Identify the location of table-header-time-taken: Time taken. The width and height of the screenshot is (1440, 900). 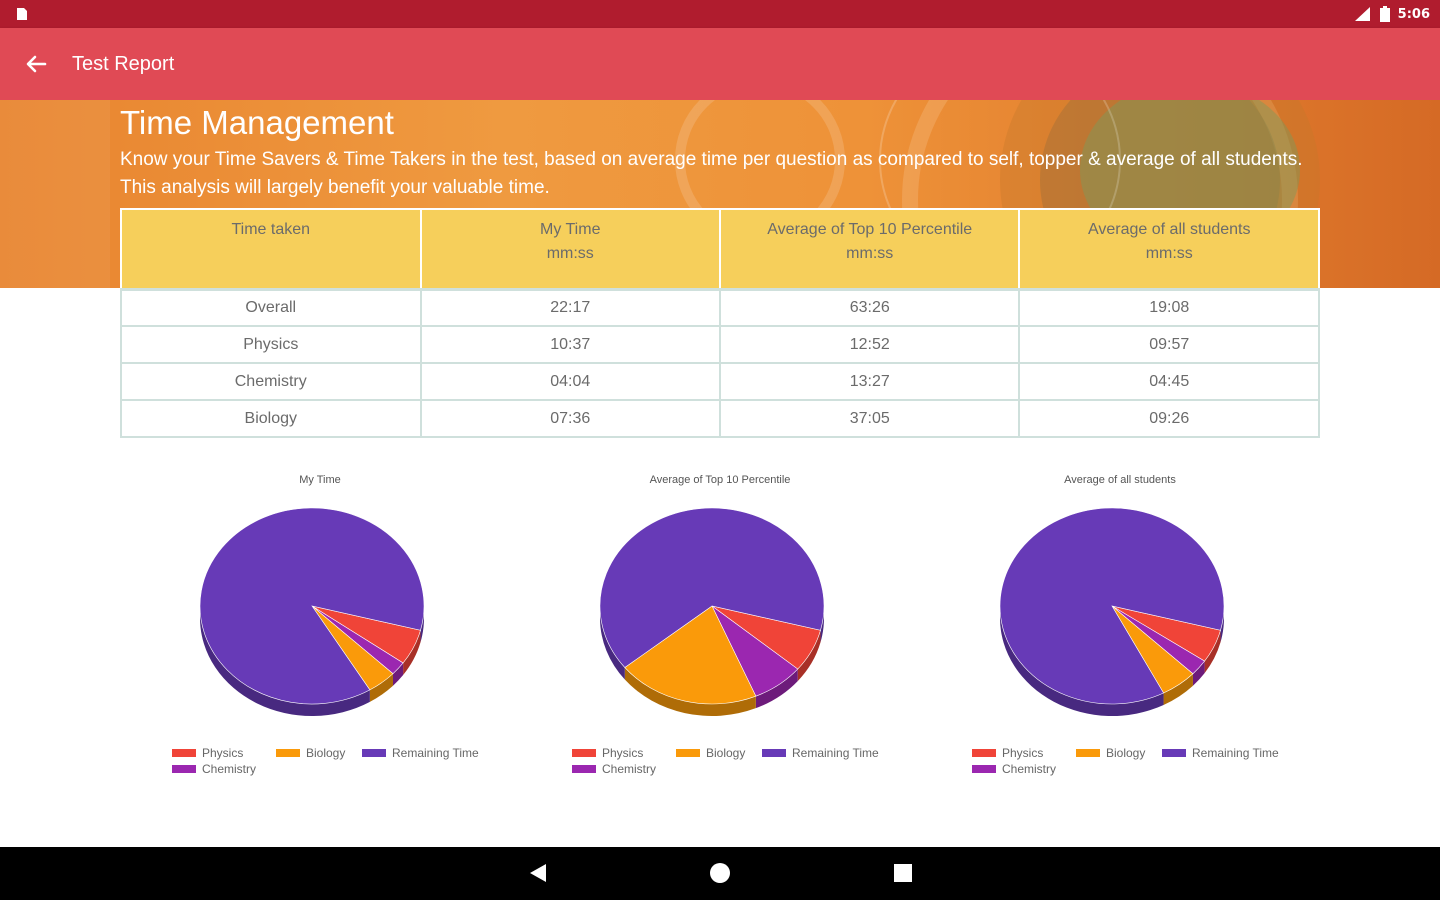
(271, 249).